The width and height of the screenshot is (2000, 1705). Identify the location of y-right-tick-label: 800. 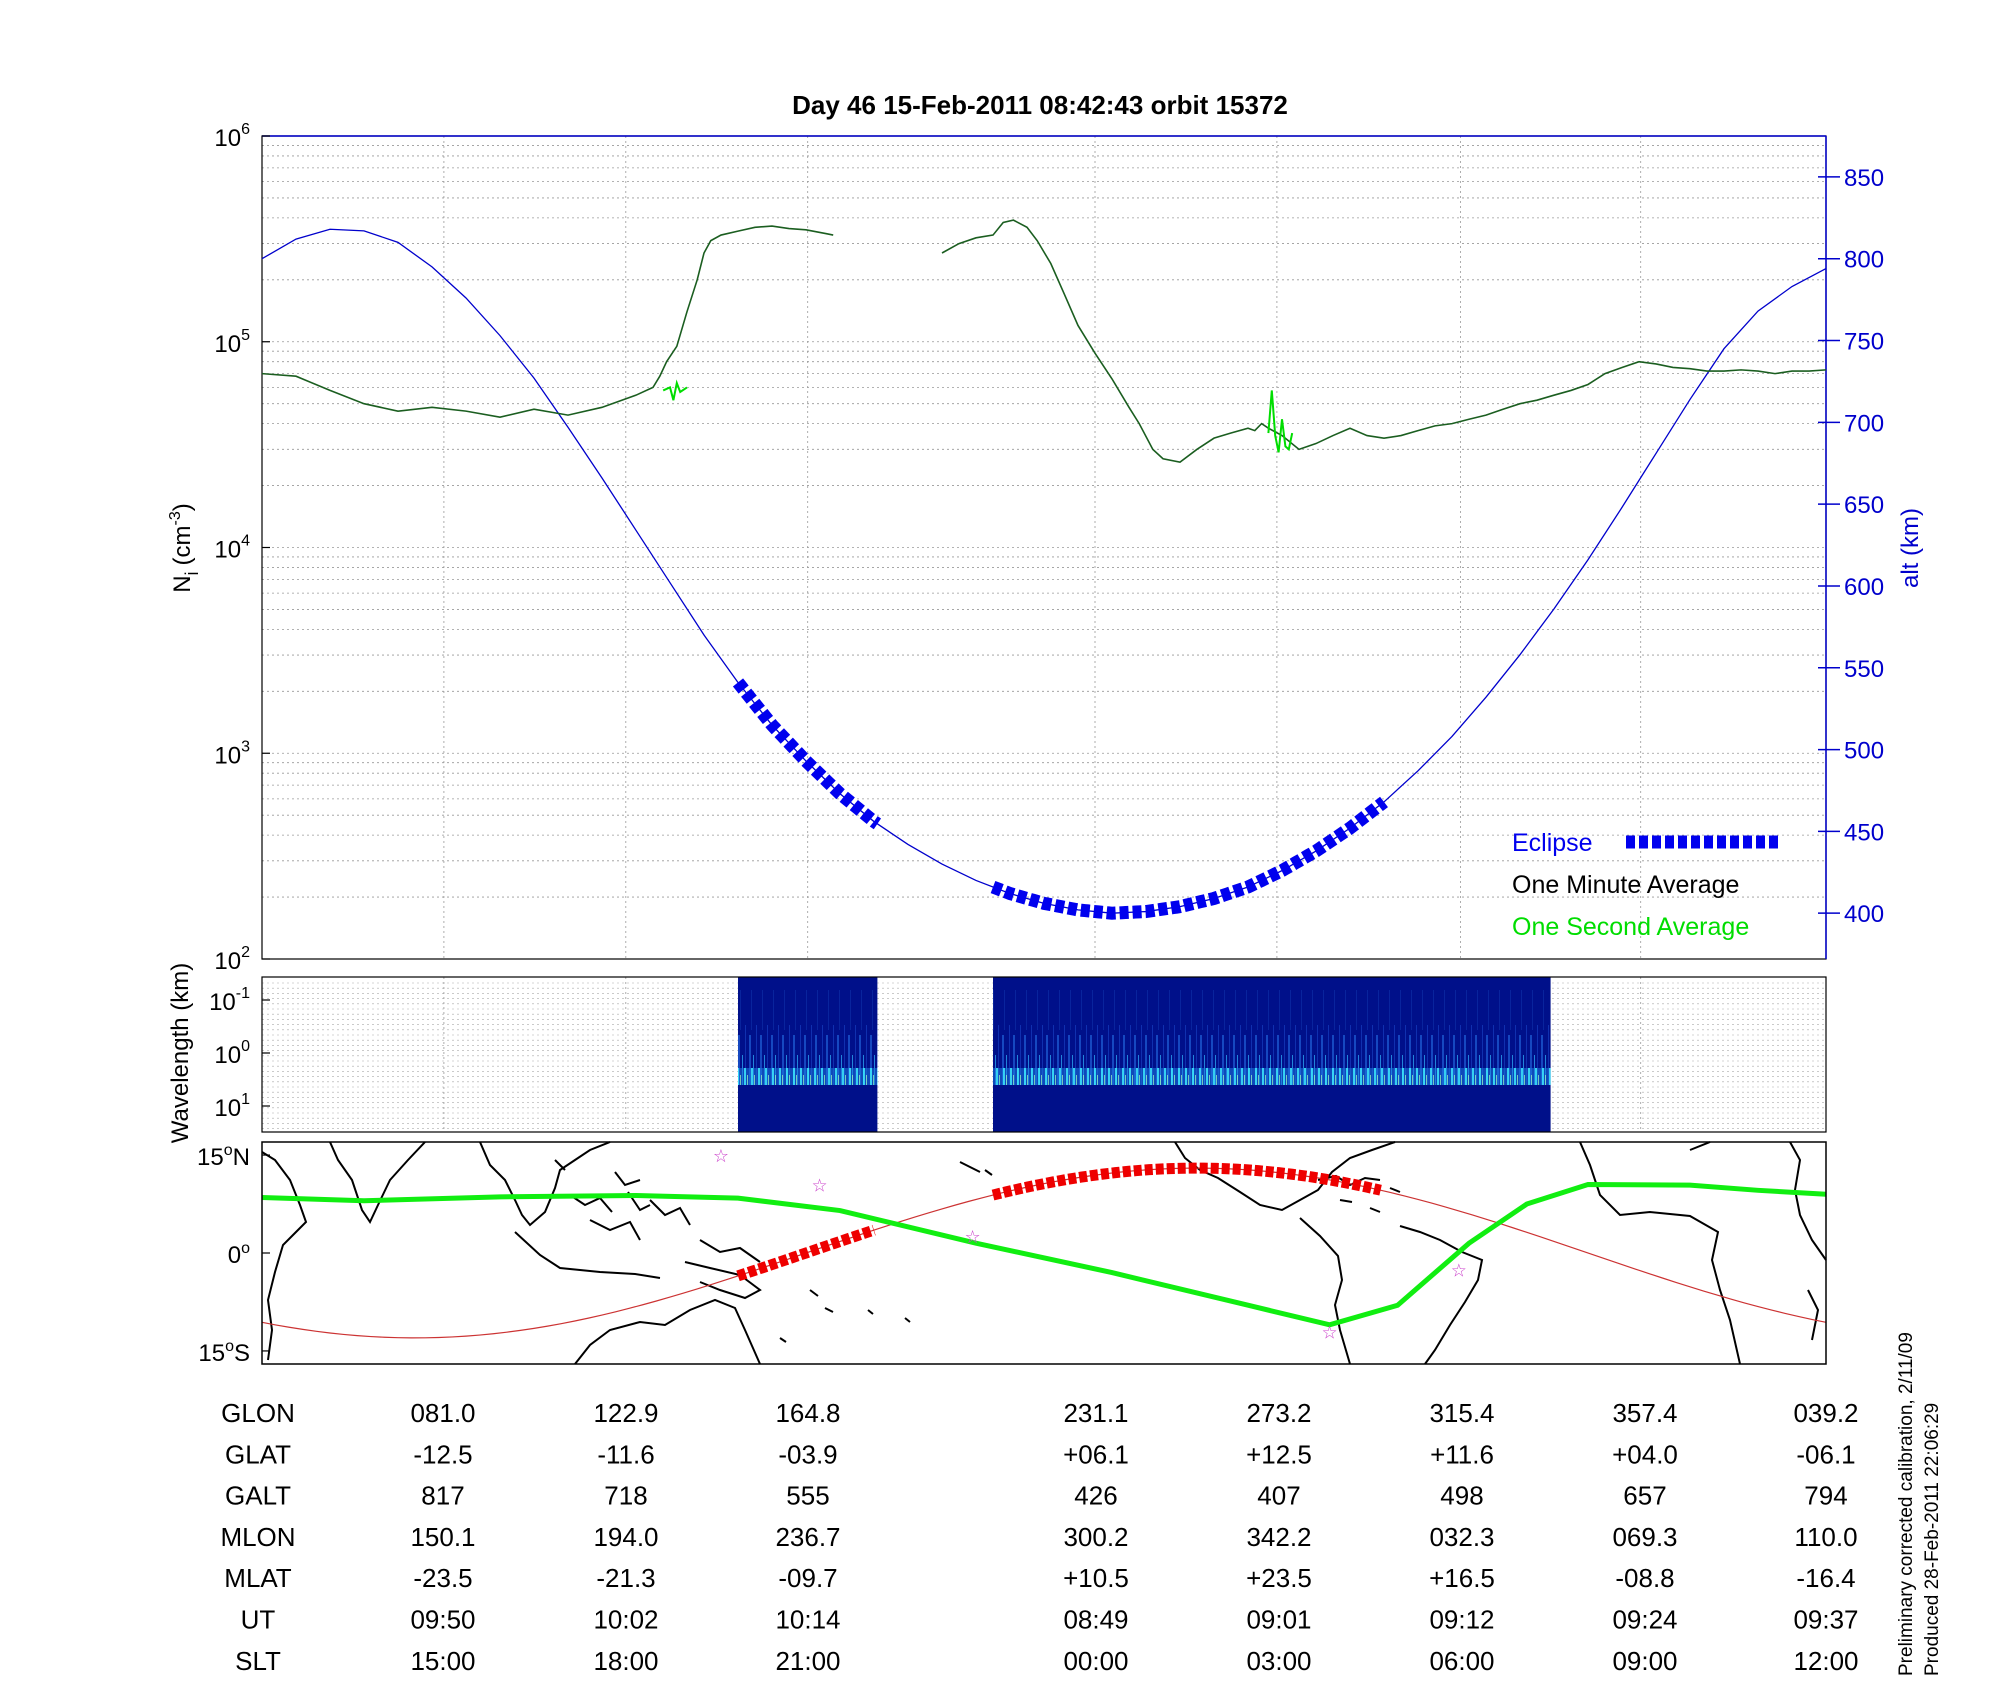
(1864, 260).